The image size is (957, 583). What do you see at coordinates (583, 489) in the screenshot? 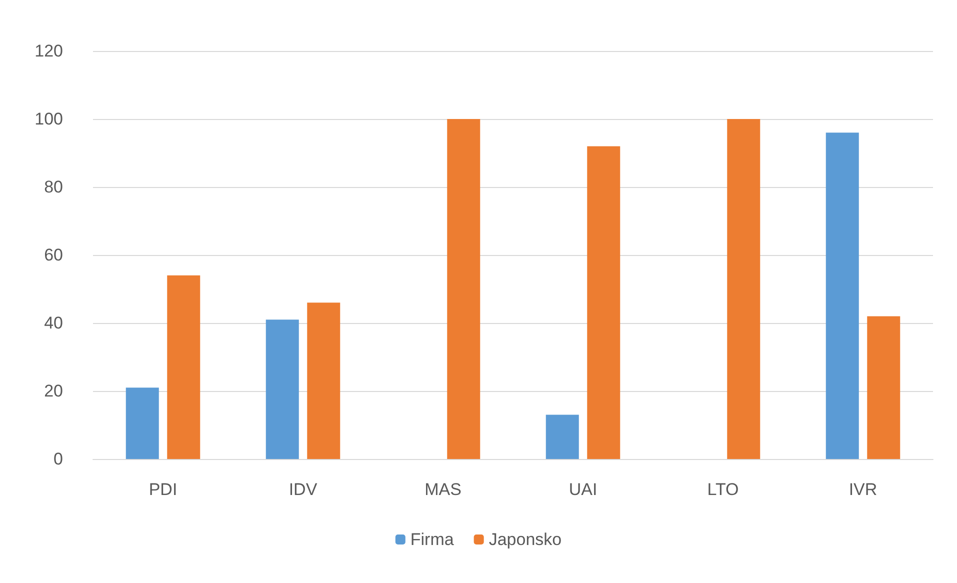
I see `x-tick-label: UAI` at bounding box center [583, 489].